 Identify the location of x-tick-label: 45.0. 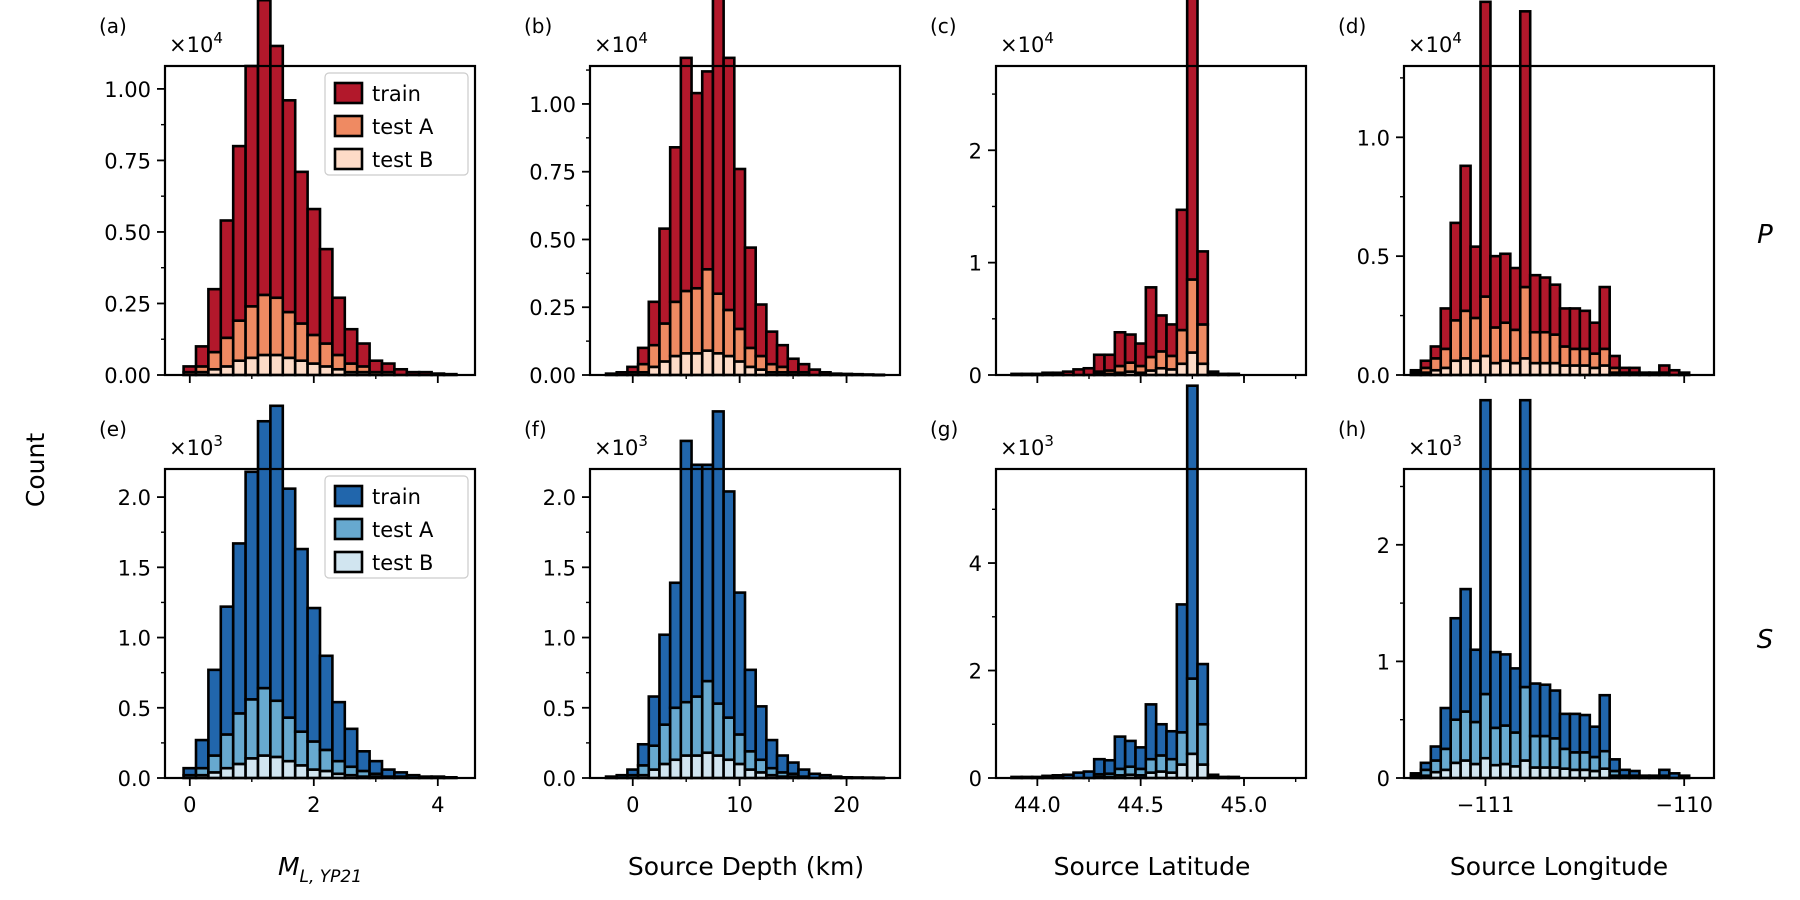
(1244, 805).